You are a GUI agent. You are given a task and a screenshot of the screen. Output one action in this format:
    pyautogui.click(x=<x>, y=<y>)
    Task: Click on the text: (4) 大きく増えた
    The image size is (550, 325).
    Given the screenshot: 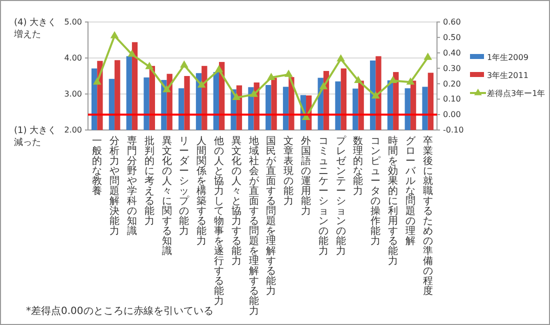 What is the action you would take?
    pyautogui.click(x=35, y=28)
    